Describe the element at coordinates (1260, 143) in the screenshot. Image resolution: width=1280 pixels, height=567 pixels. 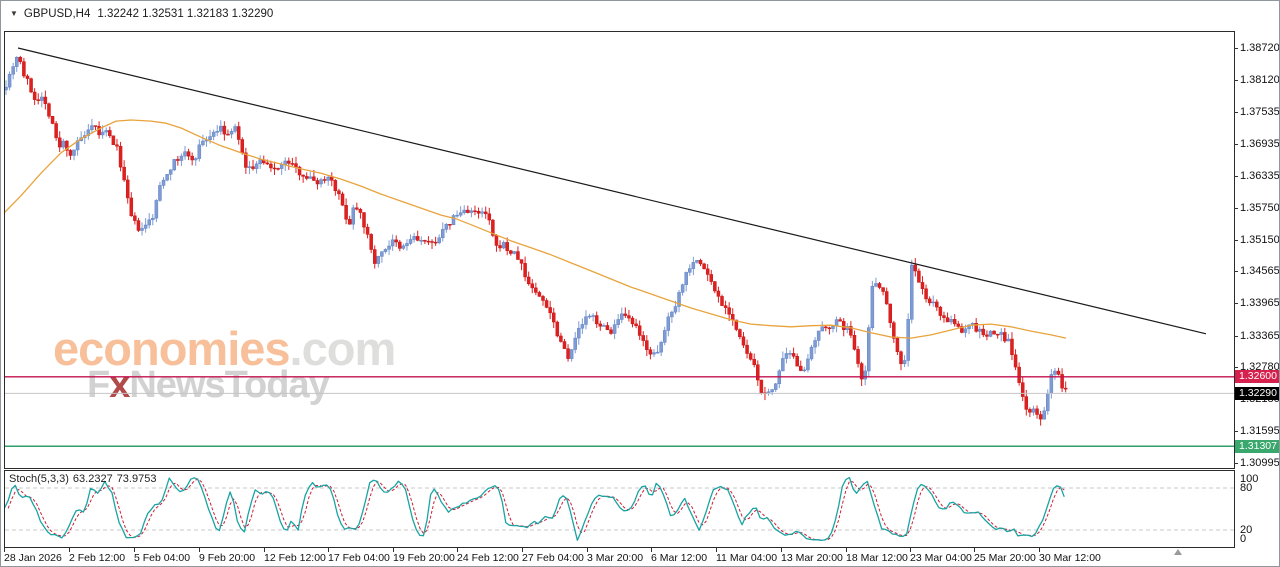
I see `price-axis-label: 1.36935` at that location.